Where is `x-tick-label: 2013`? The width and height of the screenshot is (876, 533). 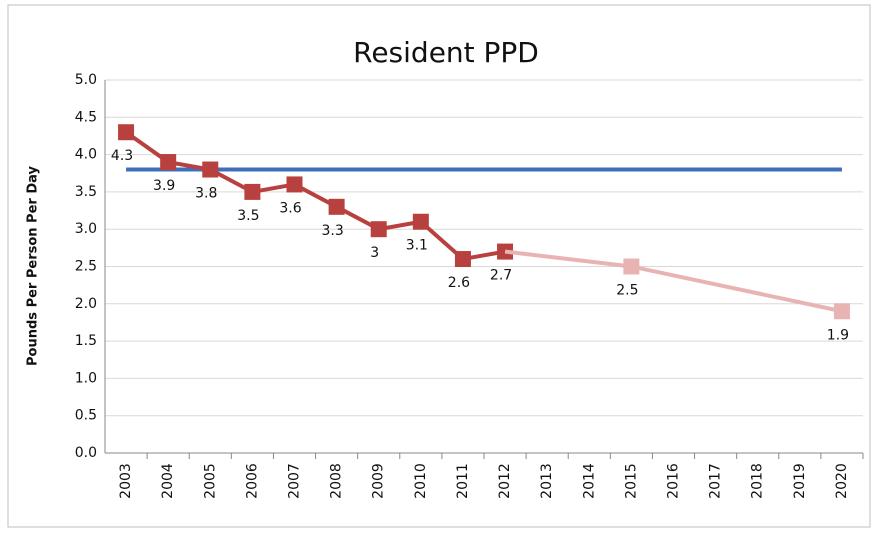
x-tick-label: 2013 is located at coordinates (547, 481).